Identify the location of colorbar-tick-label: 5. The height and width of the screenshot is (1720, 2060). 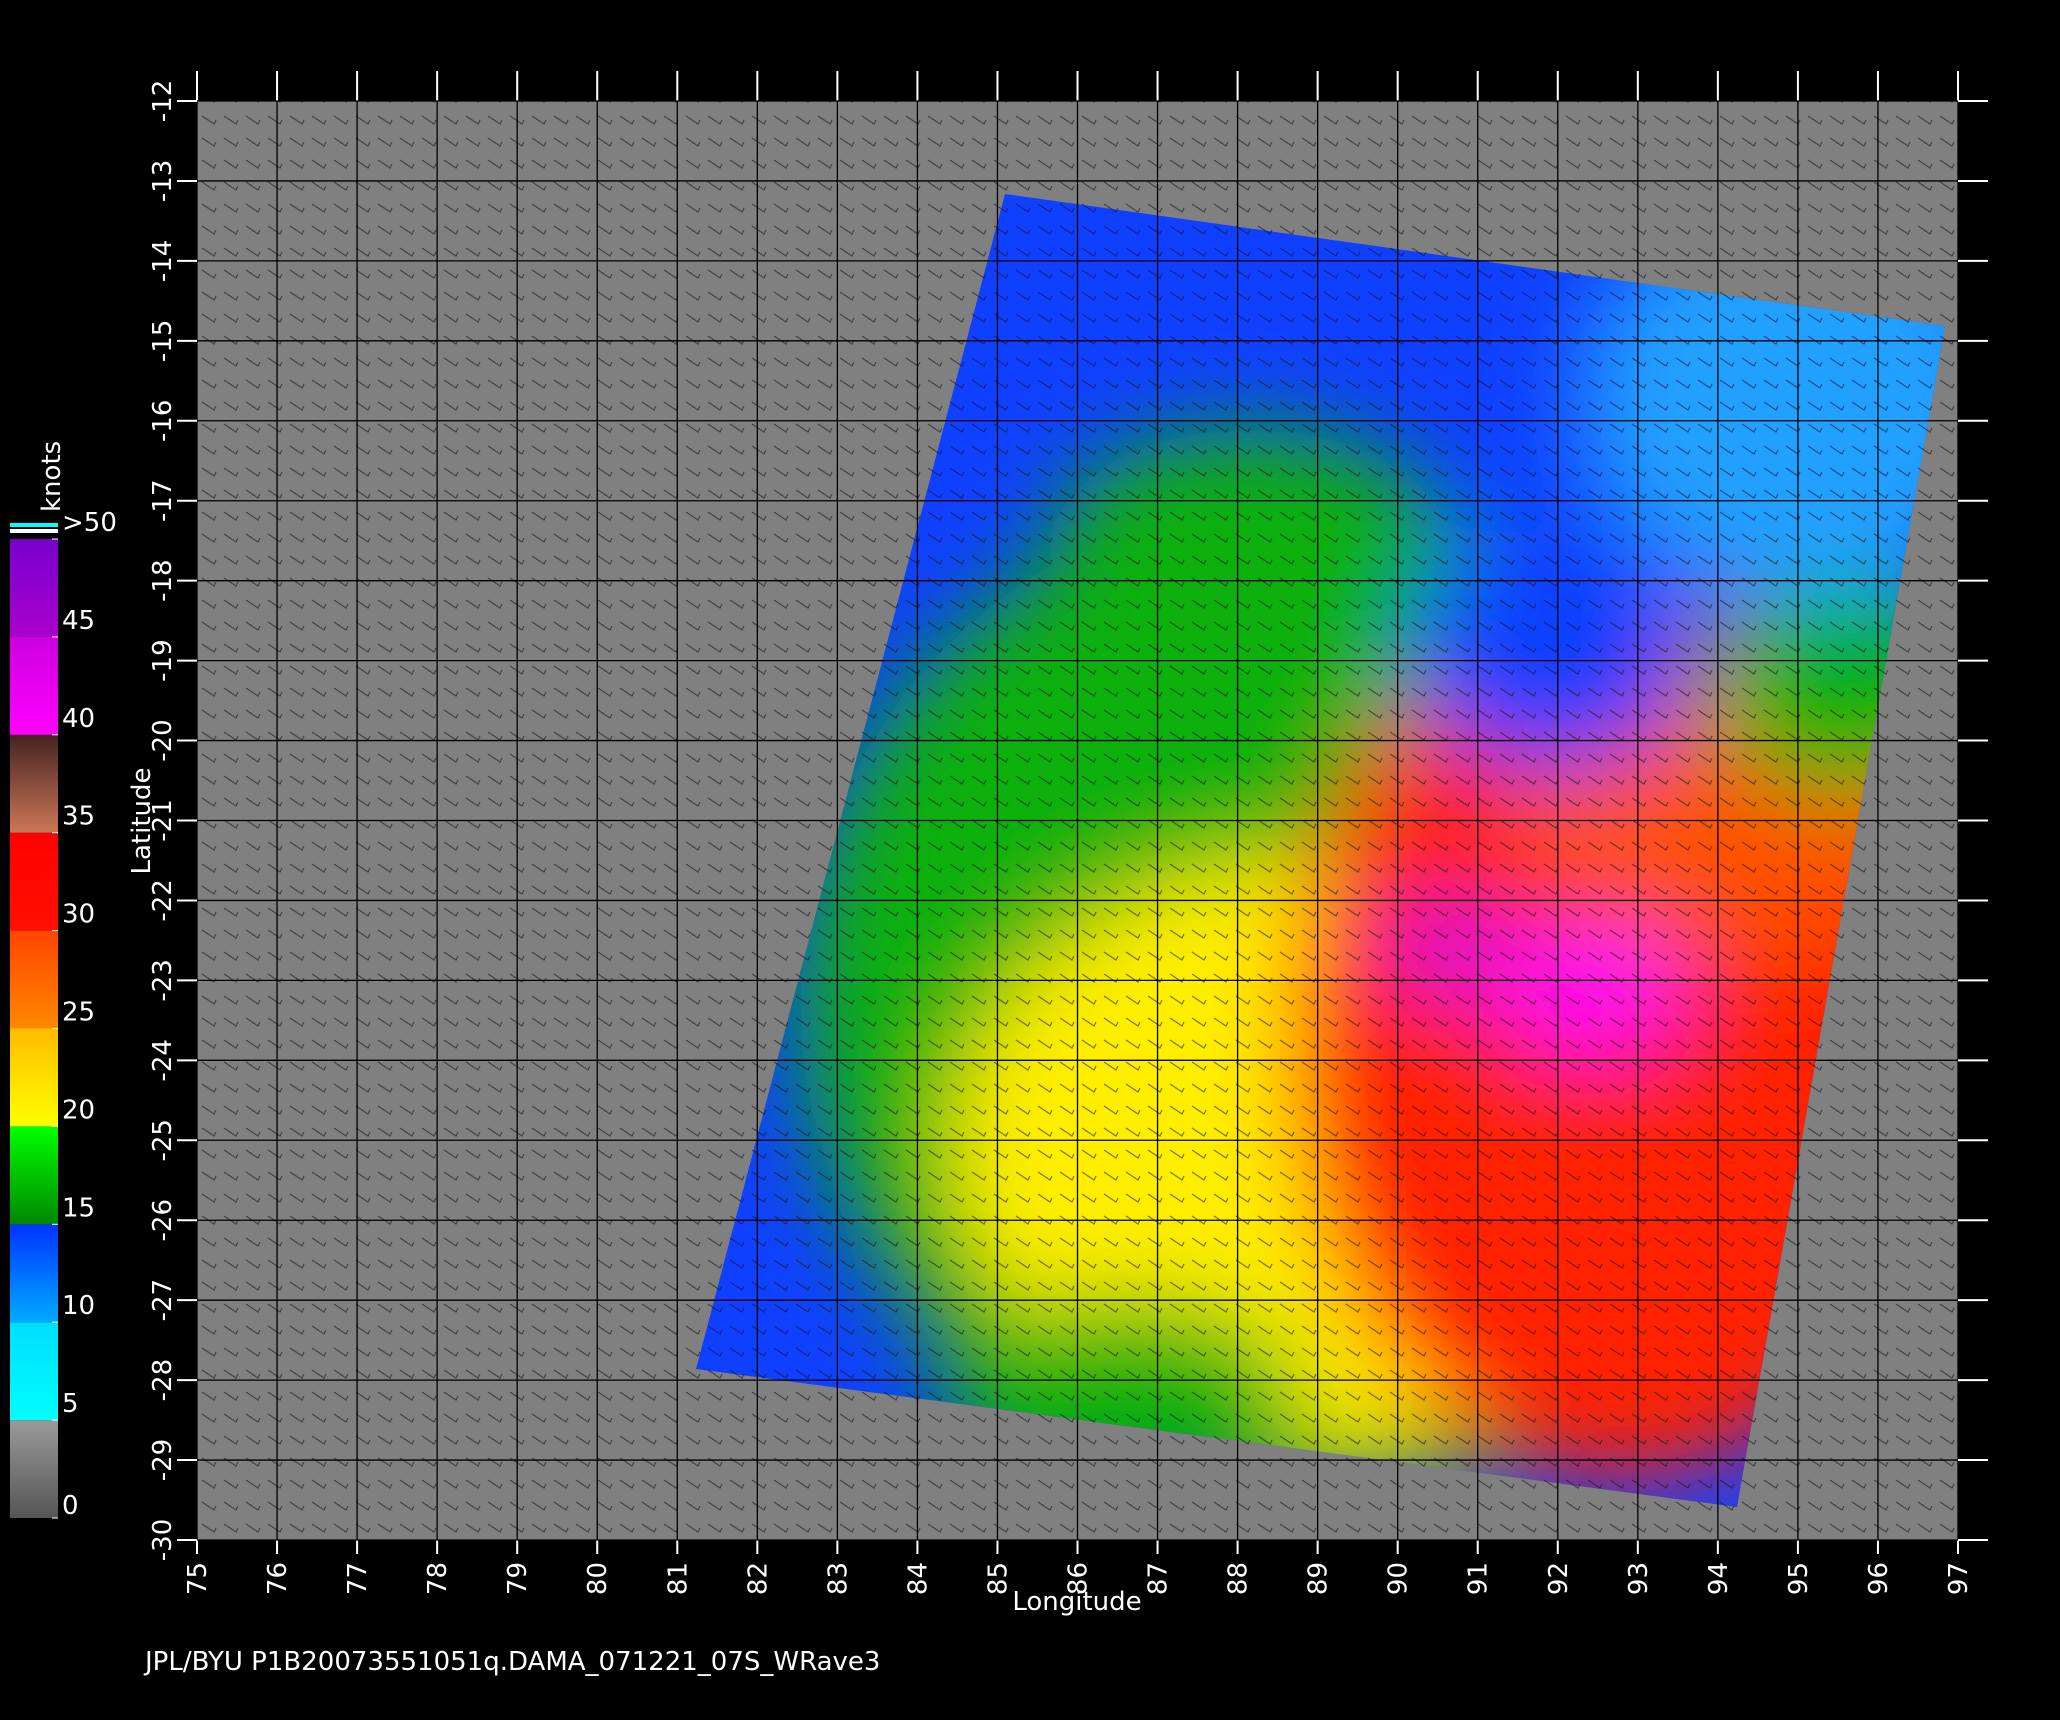
(70, 1404).